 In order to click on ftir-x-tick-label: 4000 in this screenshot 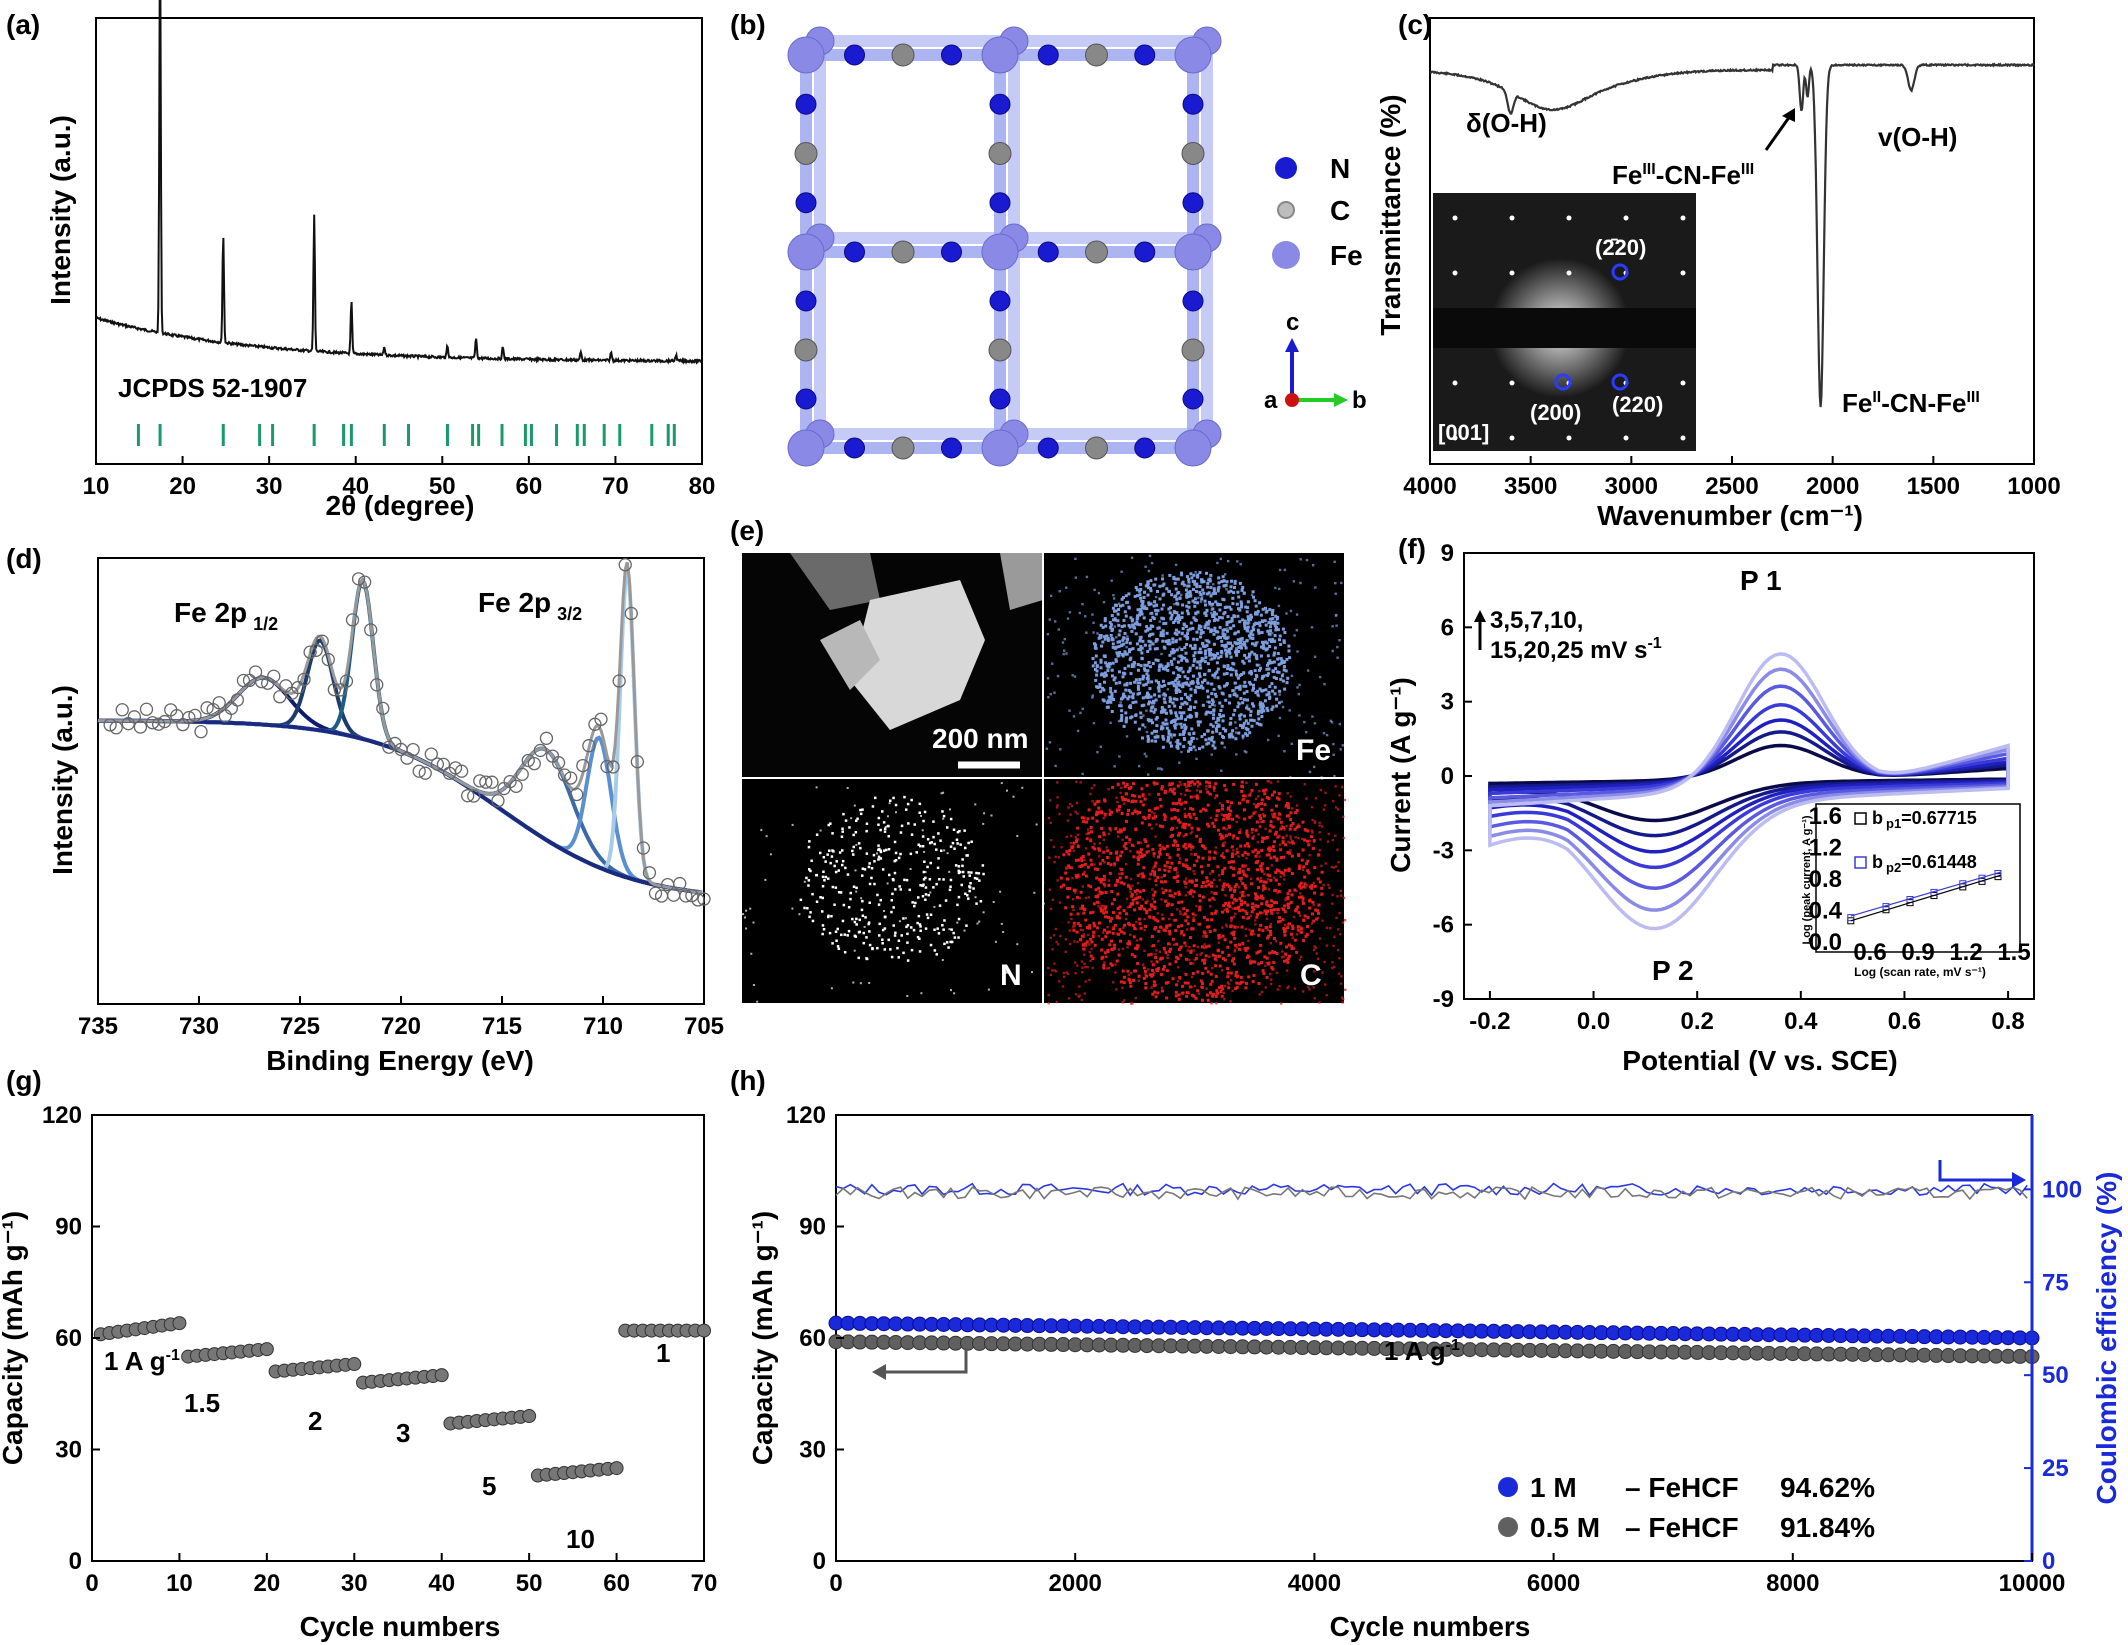, I will do `click(1429, 486)`.